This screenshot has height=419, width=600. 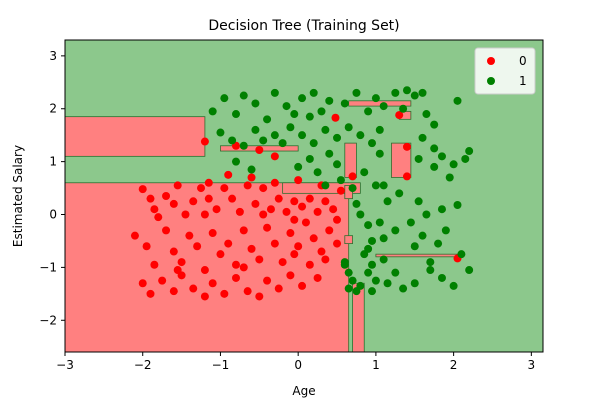 What do you see at coordinates (52, 188) in the screenshot?
I see `y-axis-ticks: −2 −1 0 1 2 3` at bounding box center [52, 188].